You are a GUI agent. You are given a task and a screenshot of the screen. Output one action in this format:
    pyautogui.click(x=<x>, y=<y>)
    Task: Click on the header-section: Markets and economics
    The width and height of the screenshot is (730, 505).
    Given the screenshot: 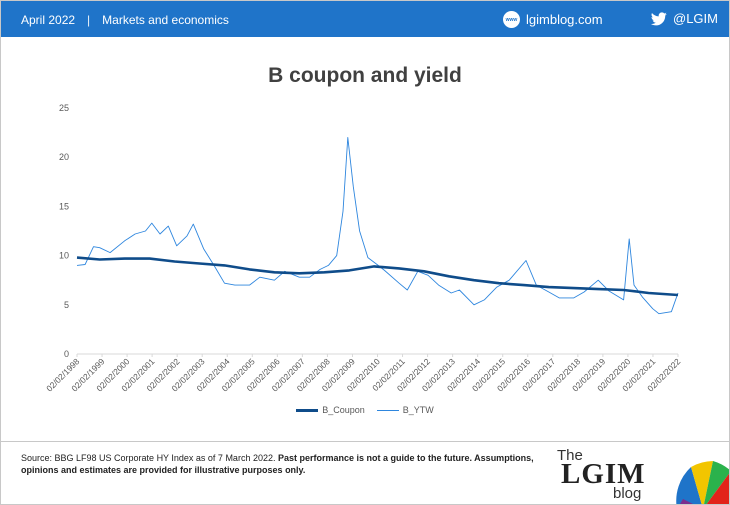 What is the action you would take?
    pyautogui.click(x=165, y=20)
    